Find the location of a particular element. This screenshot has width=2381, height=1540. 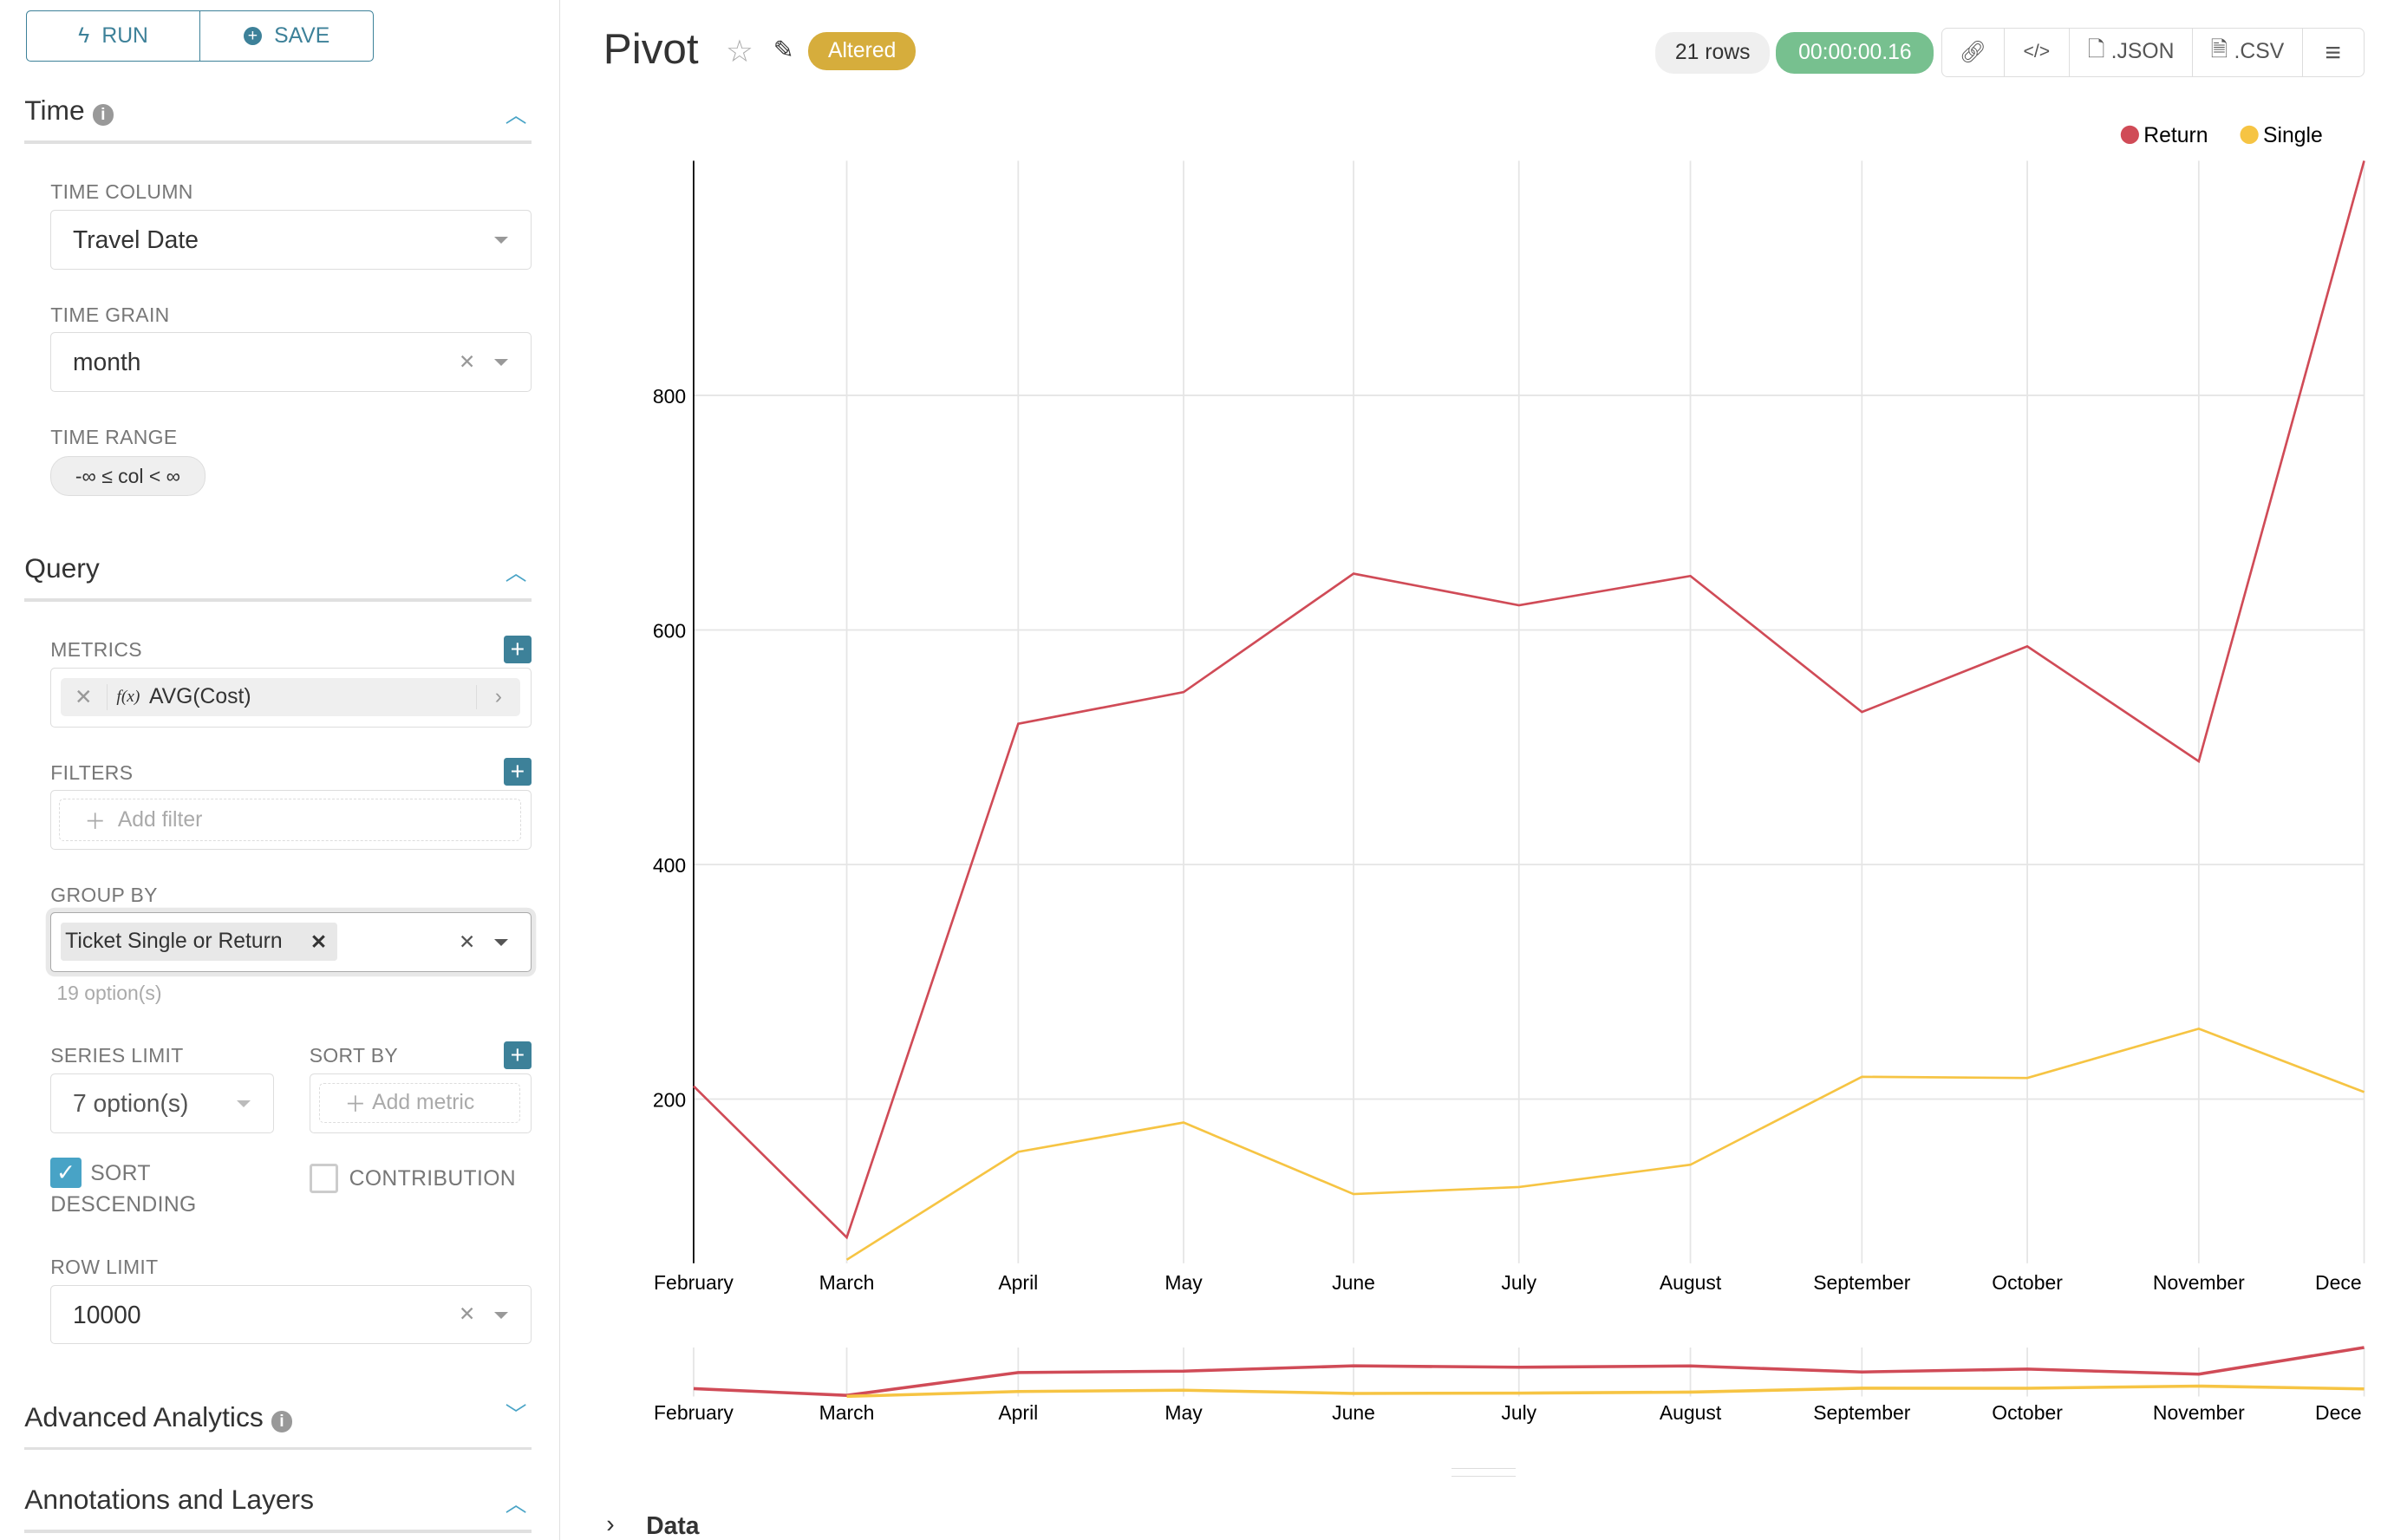

x-tick-label: September is located at coordinates (1862, 1282).